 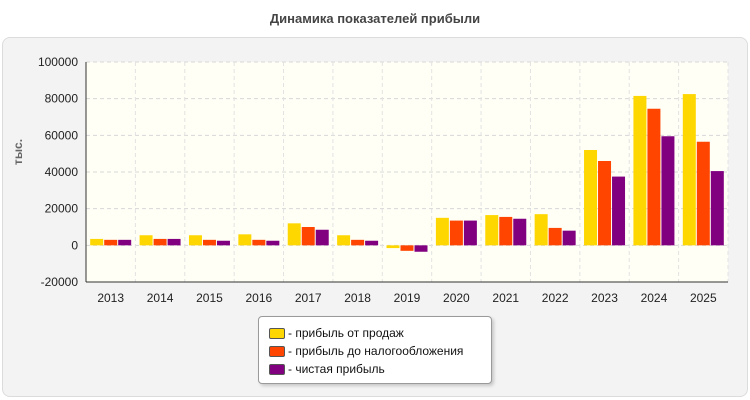 What do you see at coordinates (703, 298) in the screenshot?
I see `x-tick-label: 2025` at bounding box center [703, 298].